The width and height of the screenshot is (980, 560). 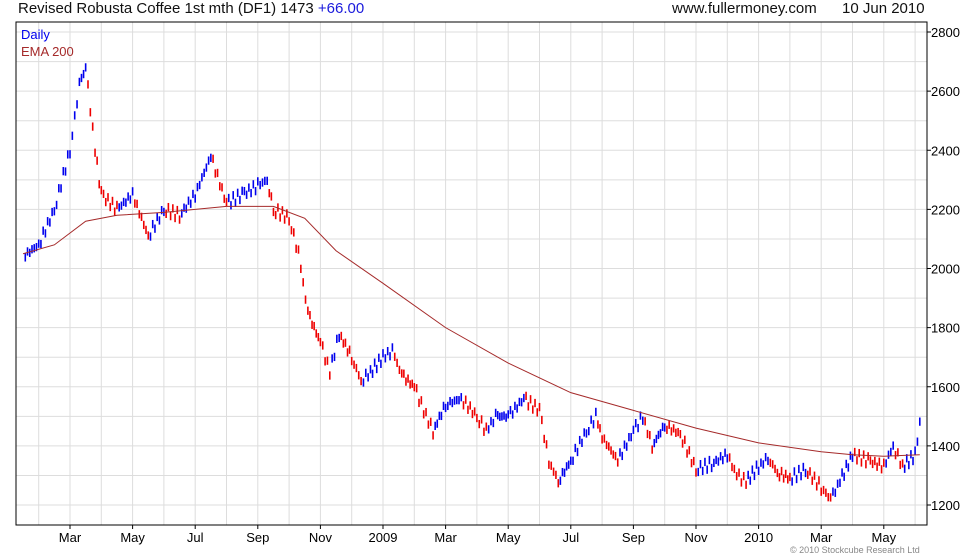 What do you see at coordinates (945, 328) in the screenshot?
I see `y-tick-label: 1800` at bounding box center [945, 328].